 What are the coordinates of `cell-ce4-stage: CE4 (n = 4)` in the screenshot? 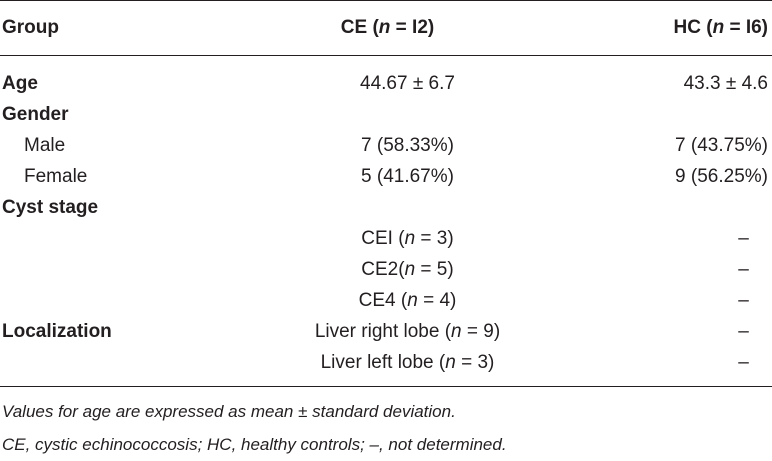 It's located at (407, 300).